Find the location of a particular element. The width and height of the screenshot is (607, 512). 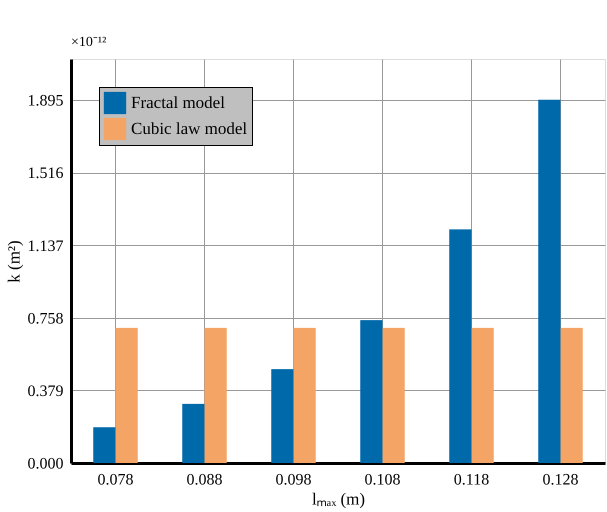

text: ×10⁻¹² is located at coordinates (88, 42).